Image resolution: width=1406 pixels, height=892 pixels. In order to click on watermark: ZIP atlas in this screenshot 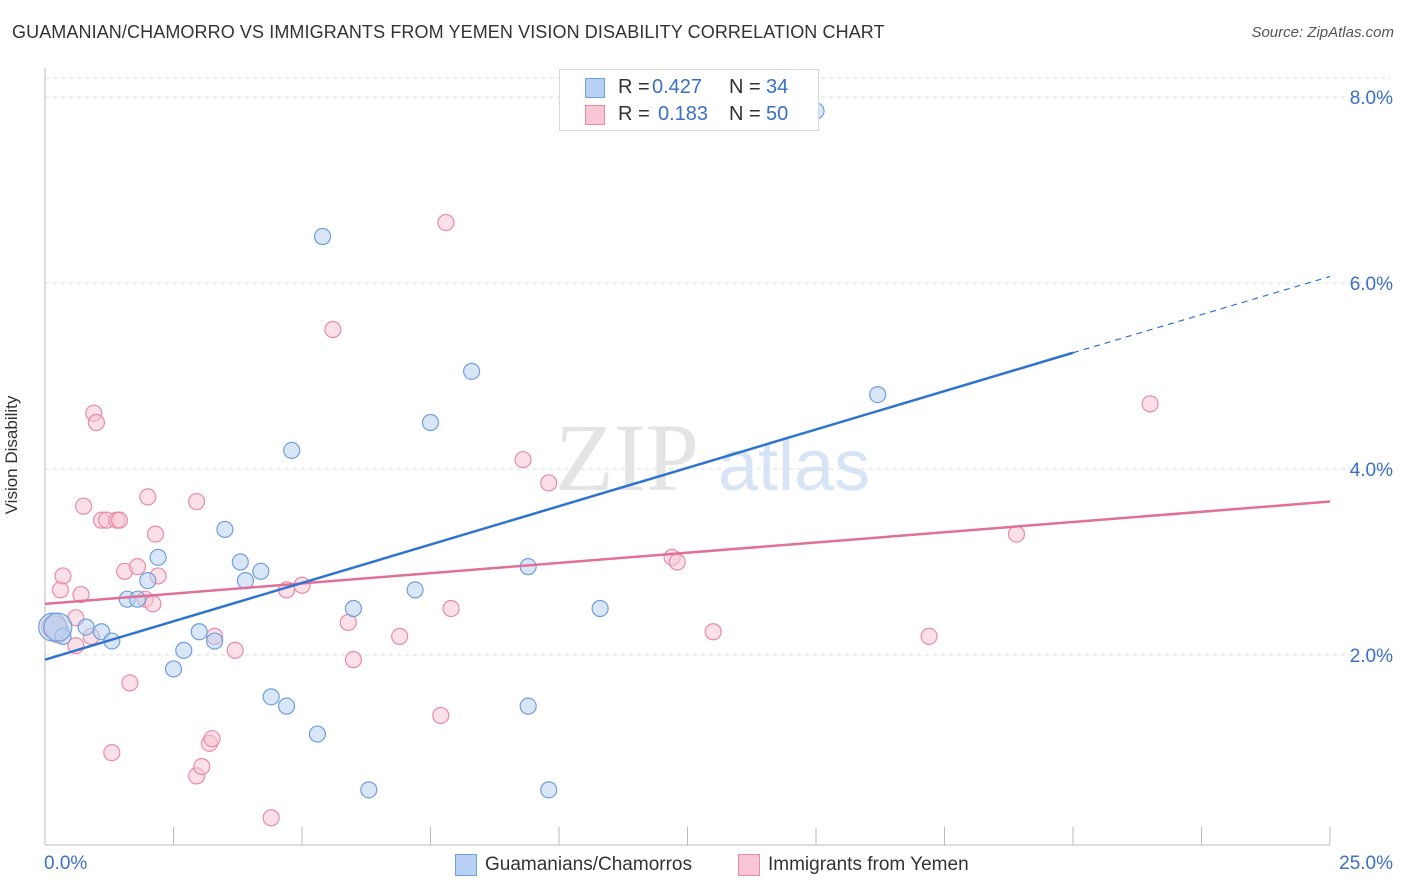, I will do `click(712, 457)`.